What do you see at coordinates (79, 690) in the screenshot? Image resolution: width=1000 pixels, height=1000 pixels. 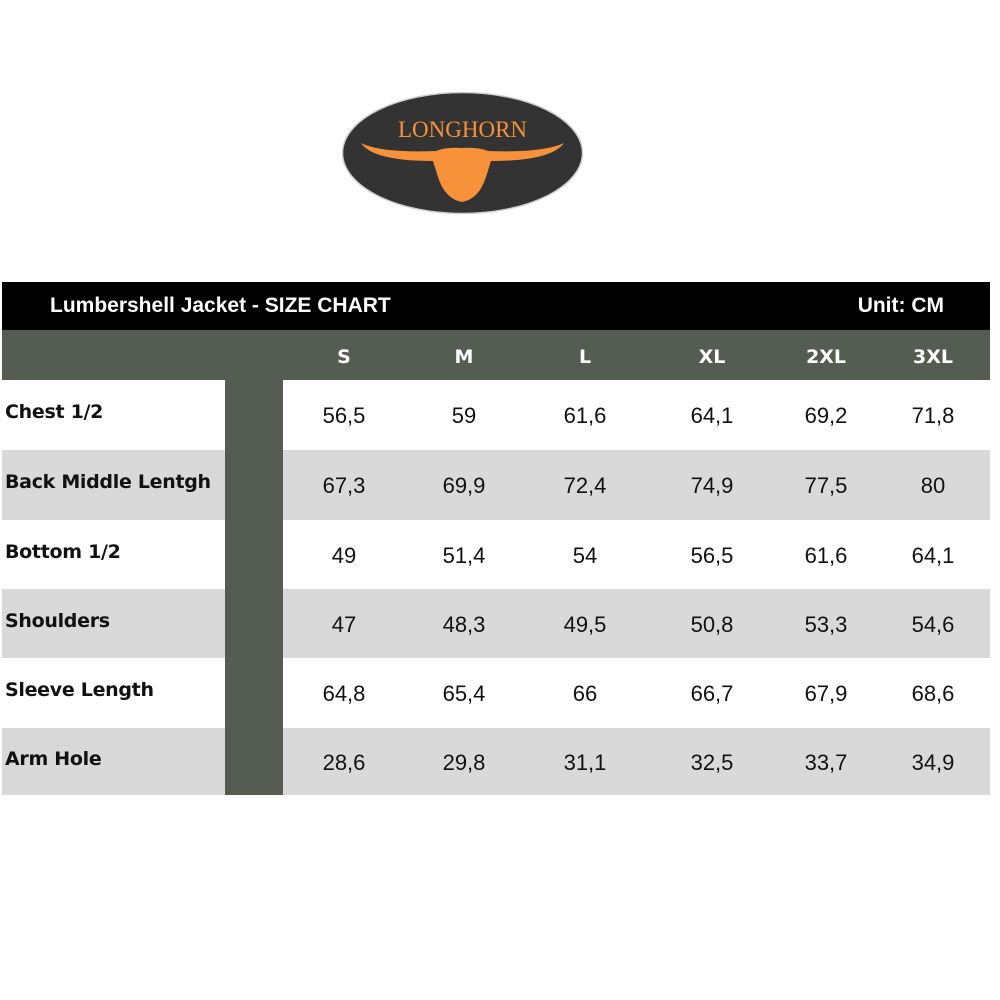 I see `row-label: Sleeve Length` at bounding box center [79, 690].